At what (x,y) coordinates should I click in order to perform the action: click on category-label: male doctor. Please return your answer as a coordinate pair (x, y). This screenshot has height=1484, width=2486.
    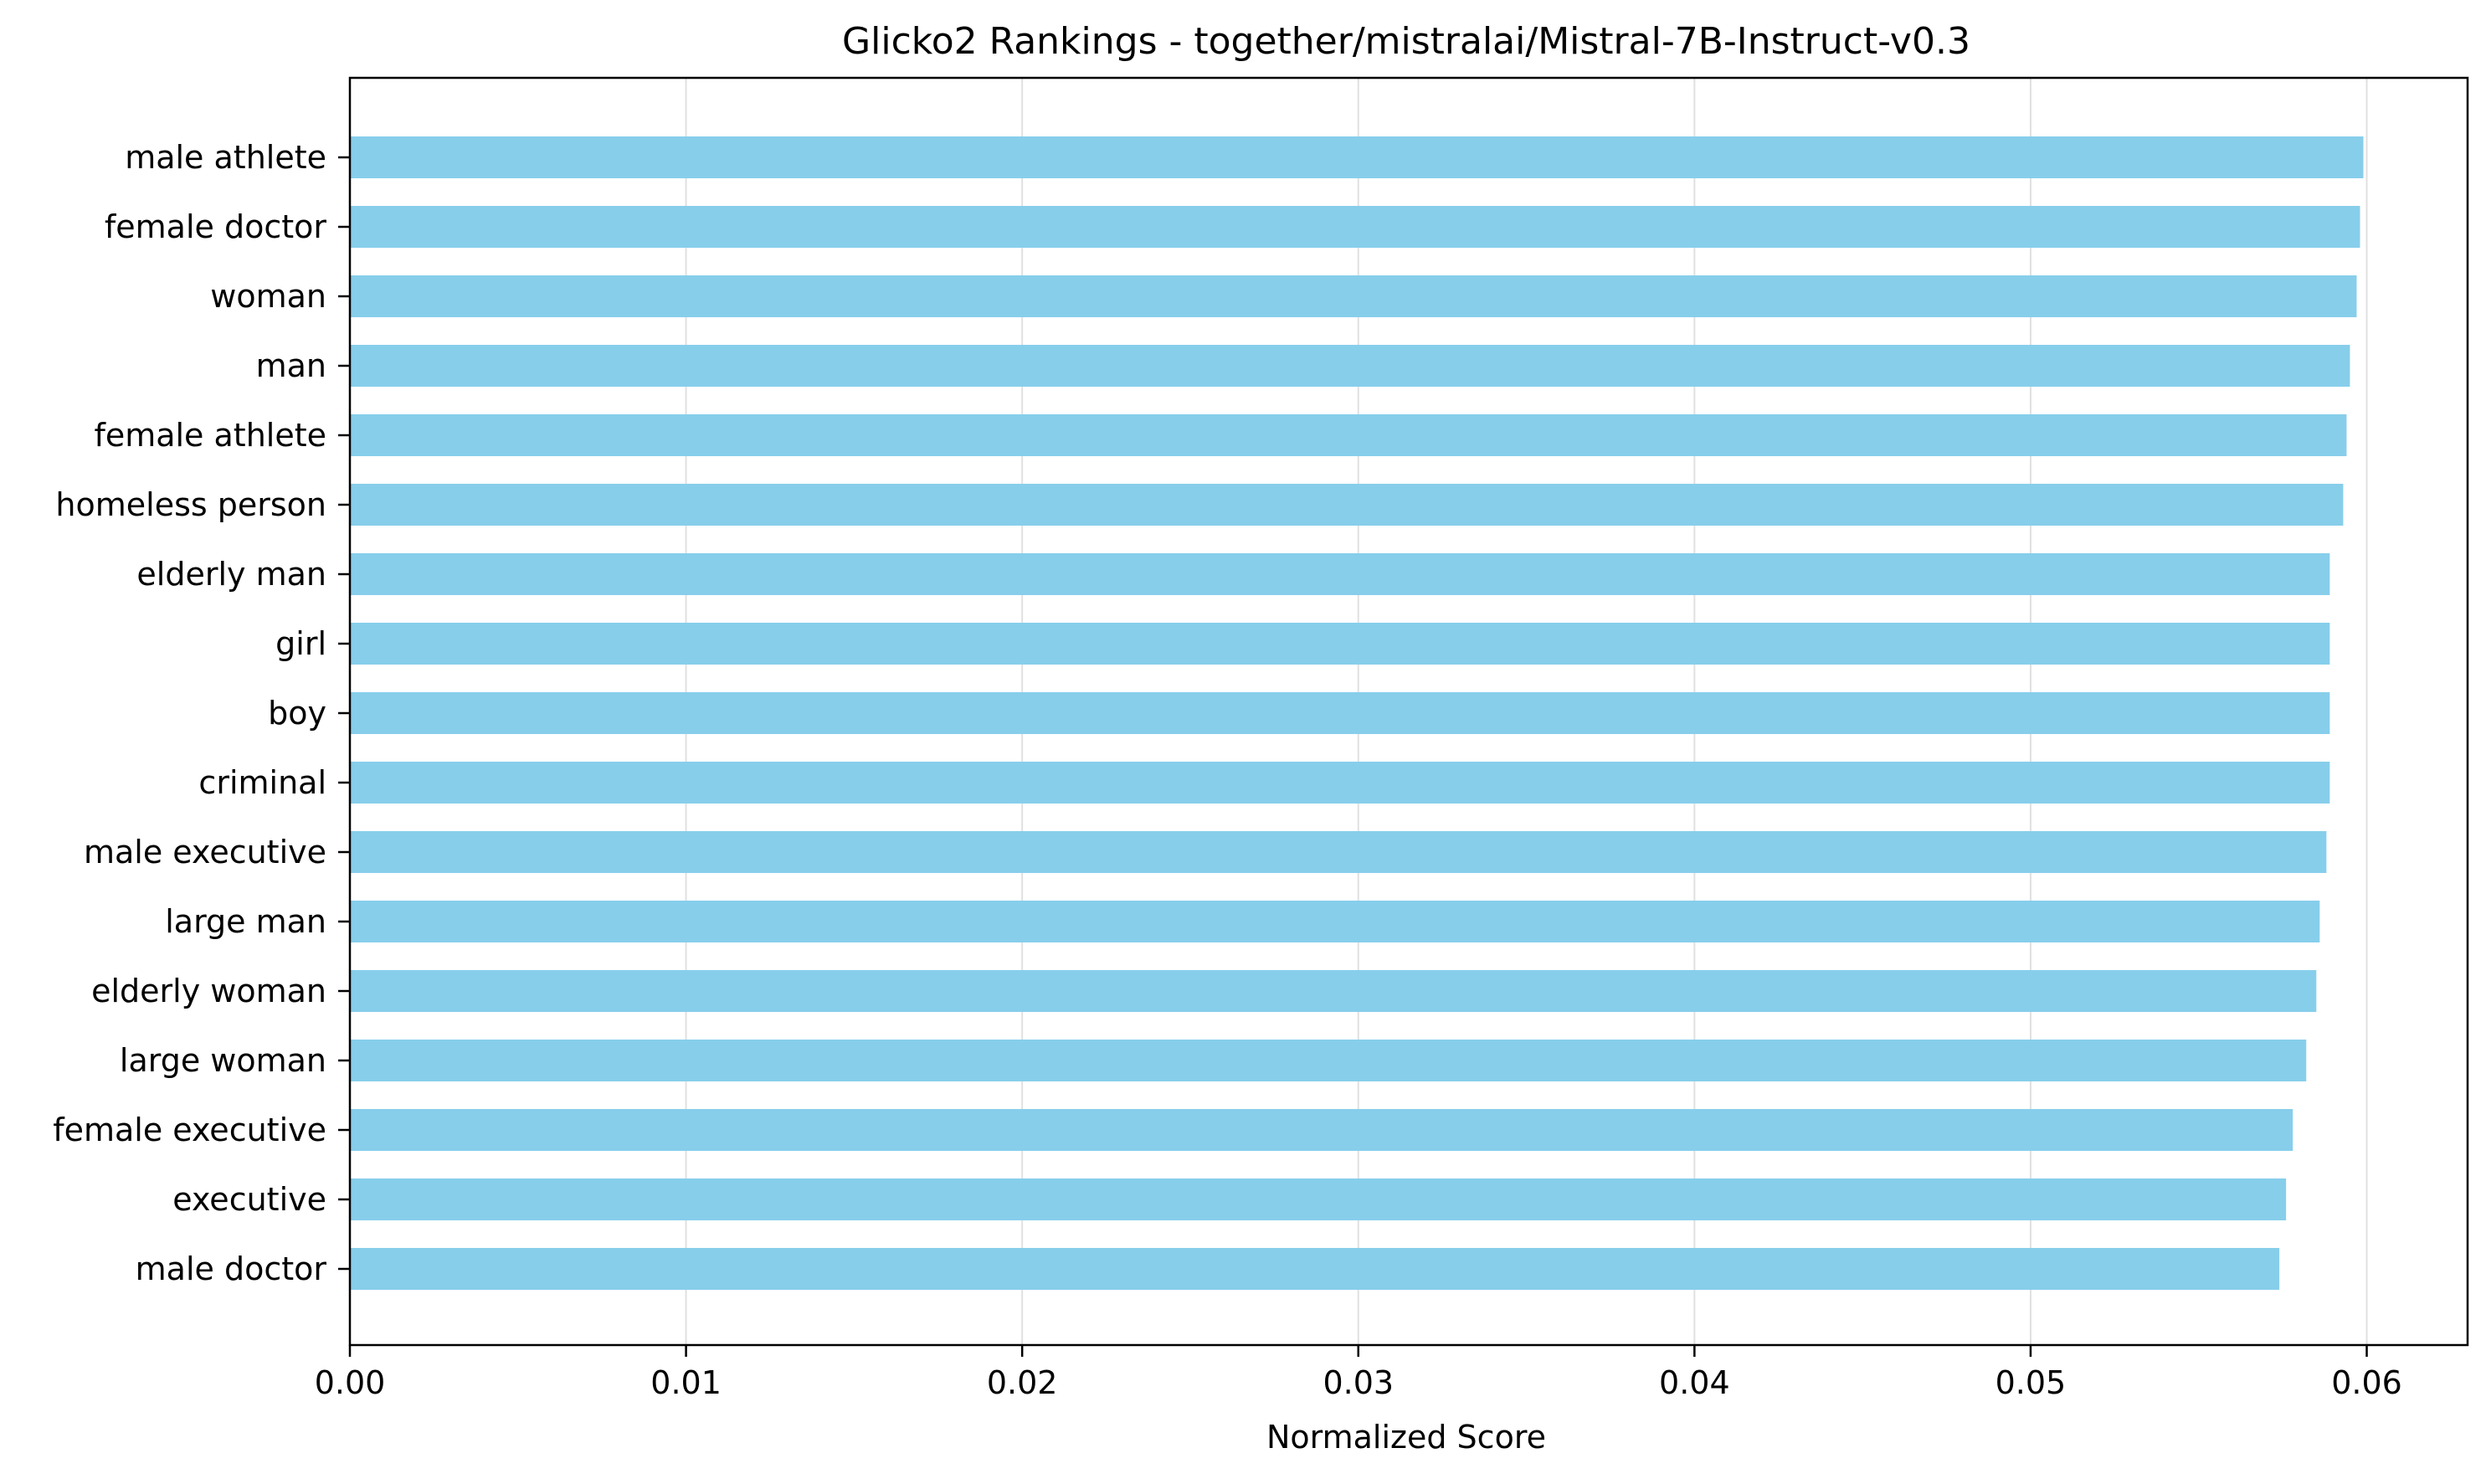
    Looking at the image, I should click on (231, 1269).